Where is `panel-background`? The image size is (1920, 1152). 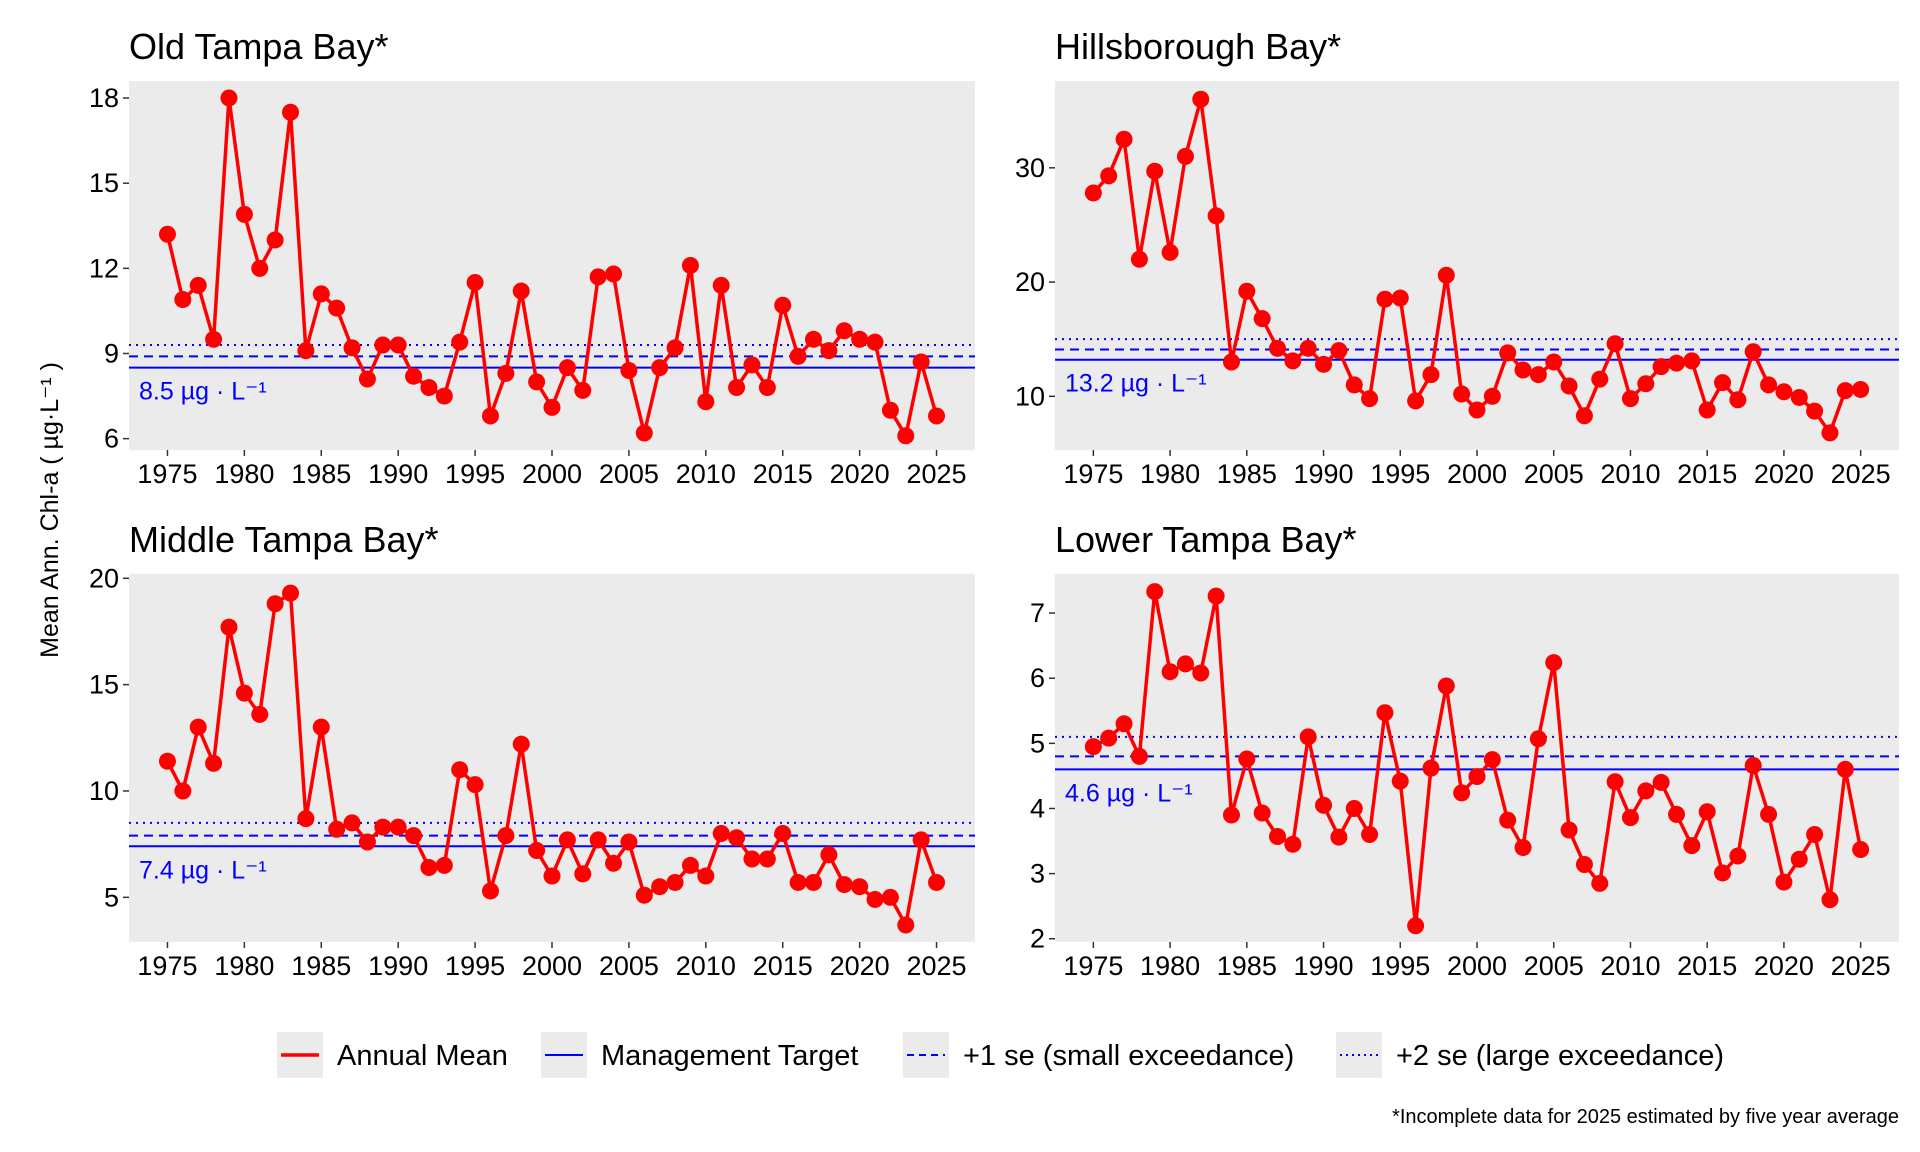
panel-background is located at coordinates (552, 265).